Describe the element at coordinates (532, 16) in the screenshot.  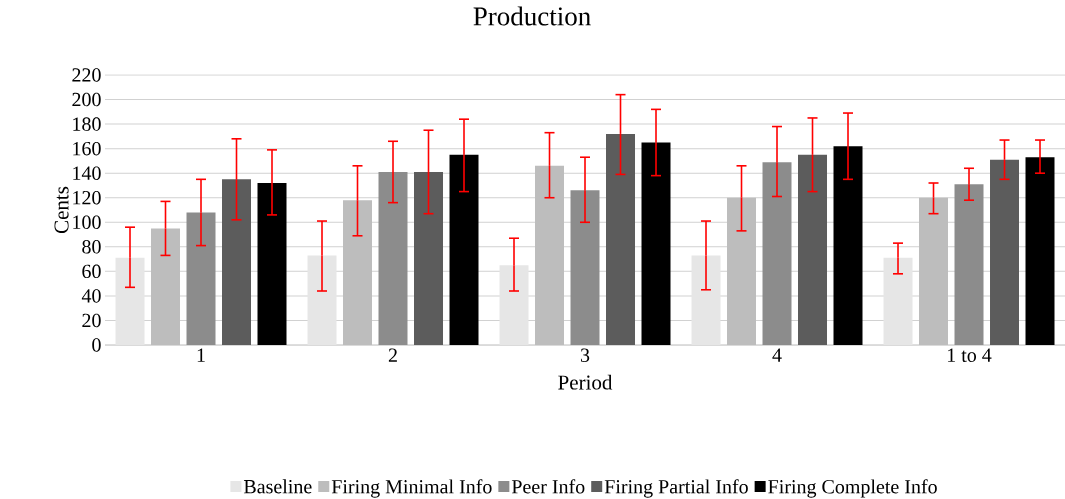
I see `chart-title: Production` at that location.